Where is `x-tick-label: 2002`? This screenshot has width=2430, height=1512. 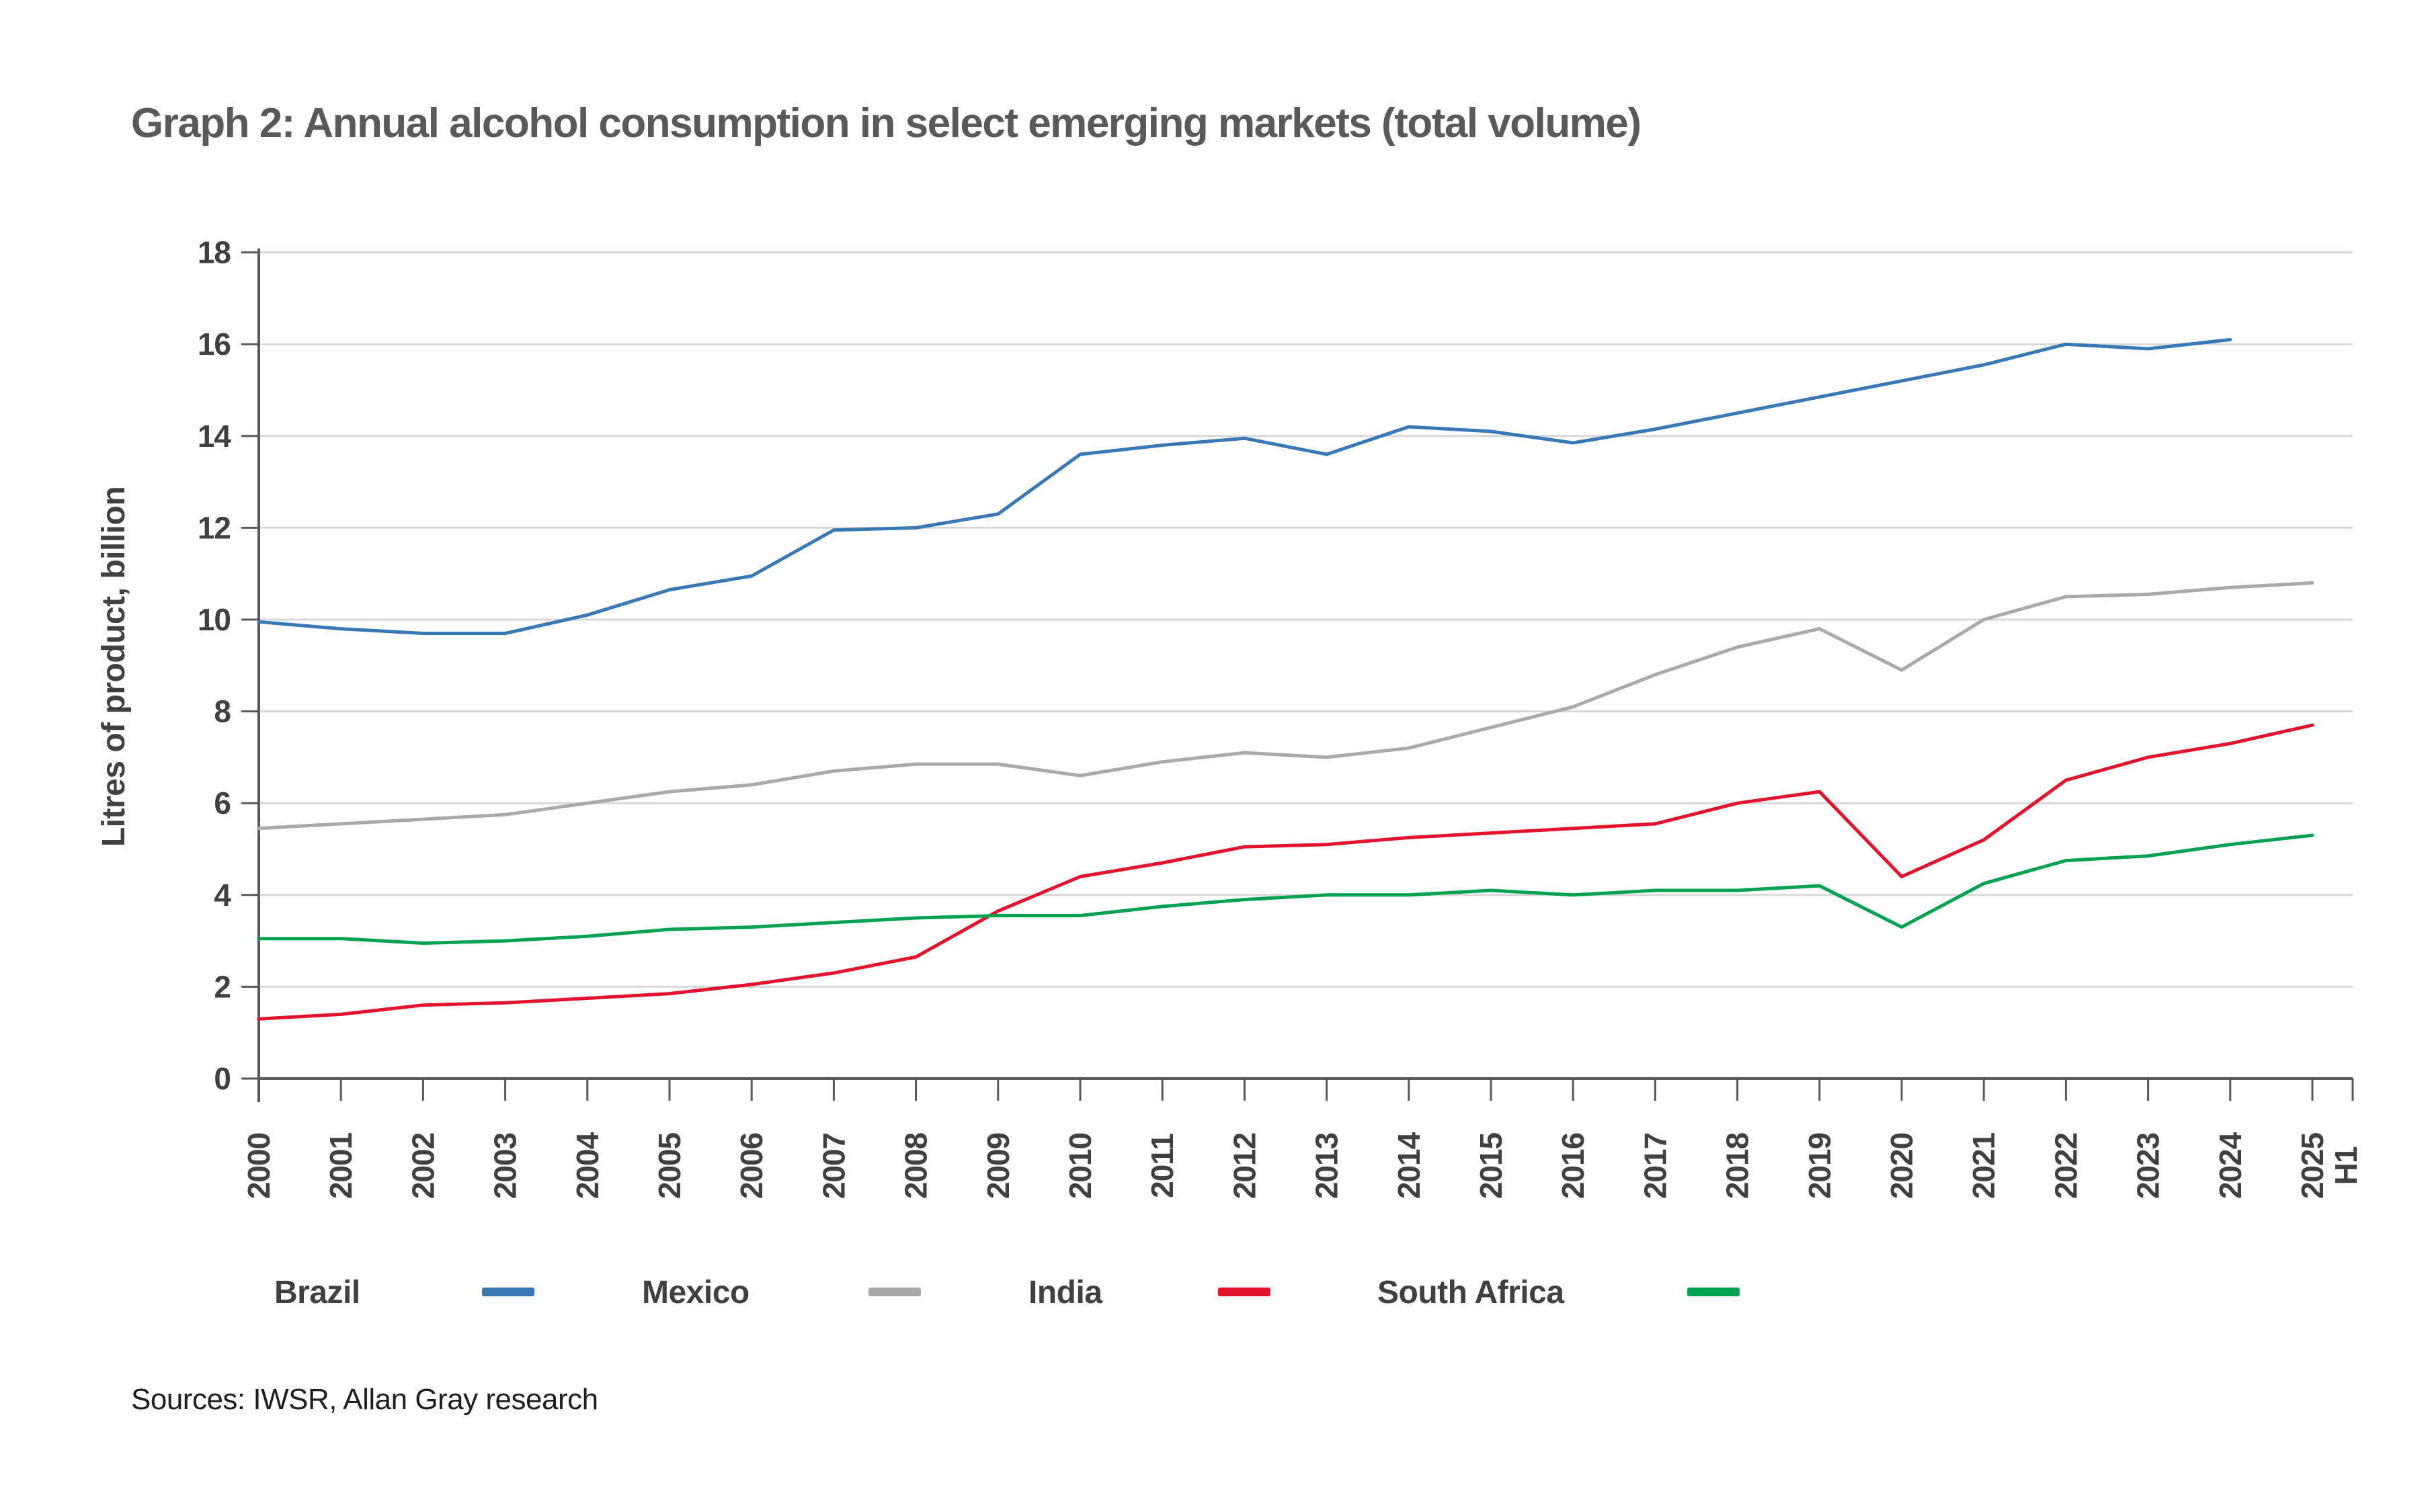 x-tick-label: 2002 is located at coordinates (423, 1166).